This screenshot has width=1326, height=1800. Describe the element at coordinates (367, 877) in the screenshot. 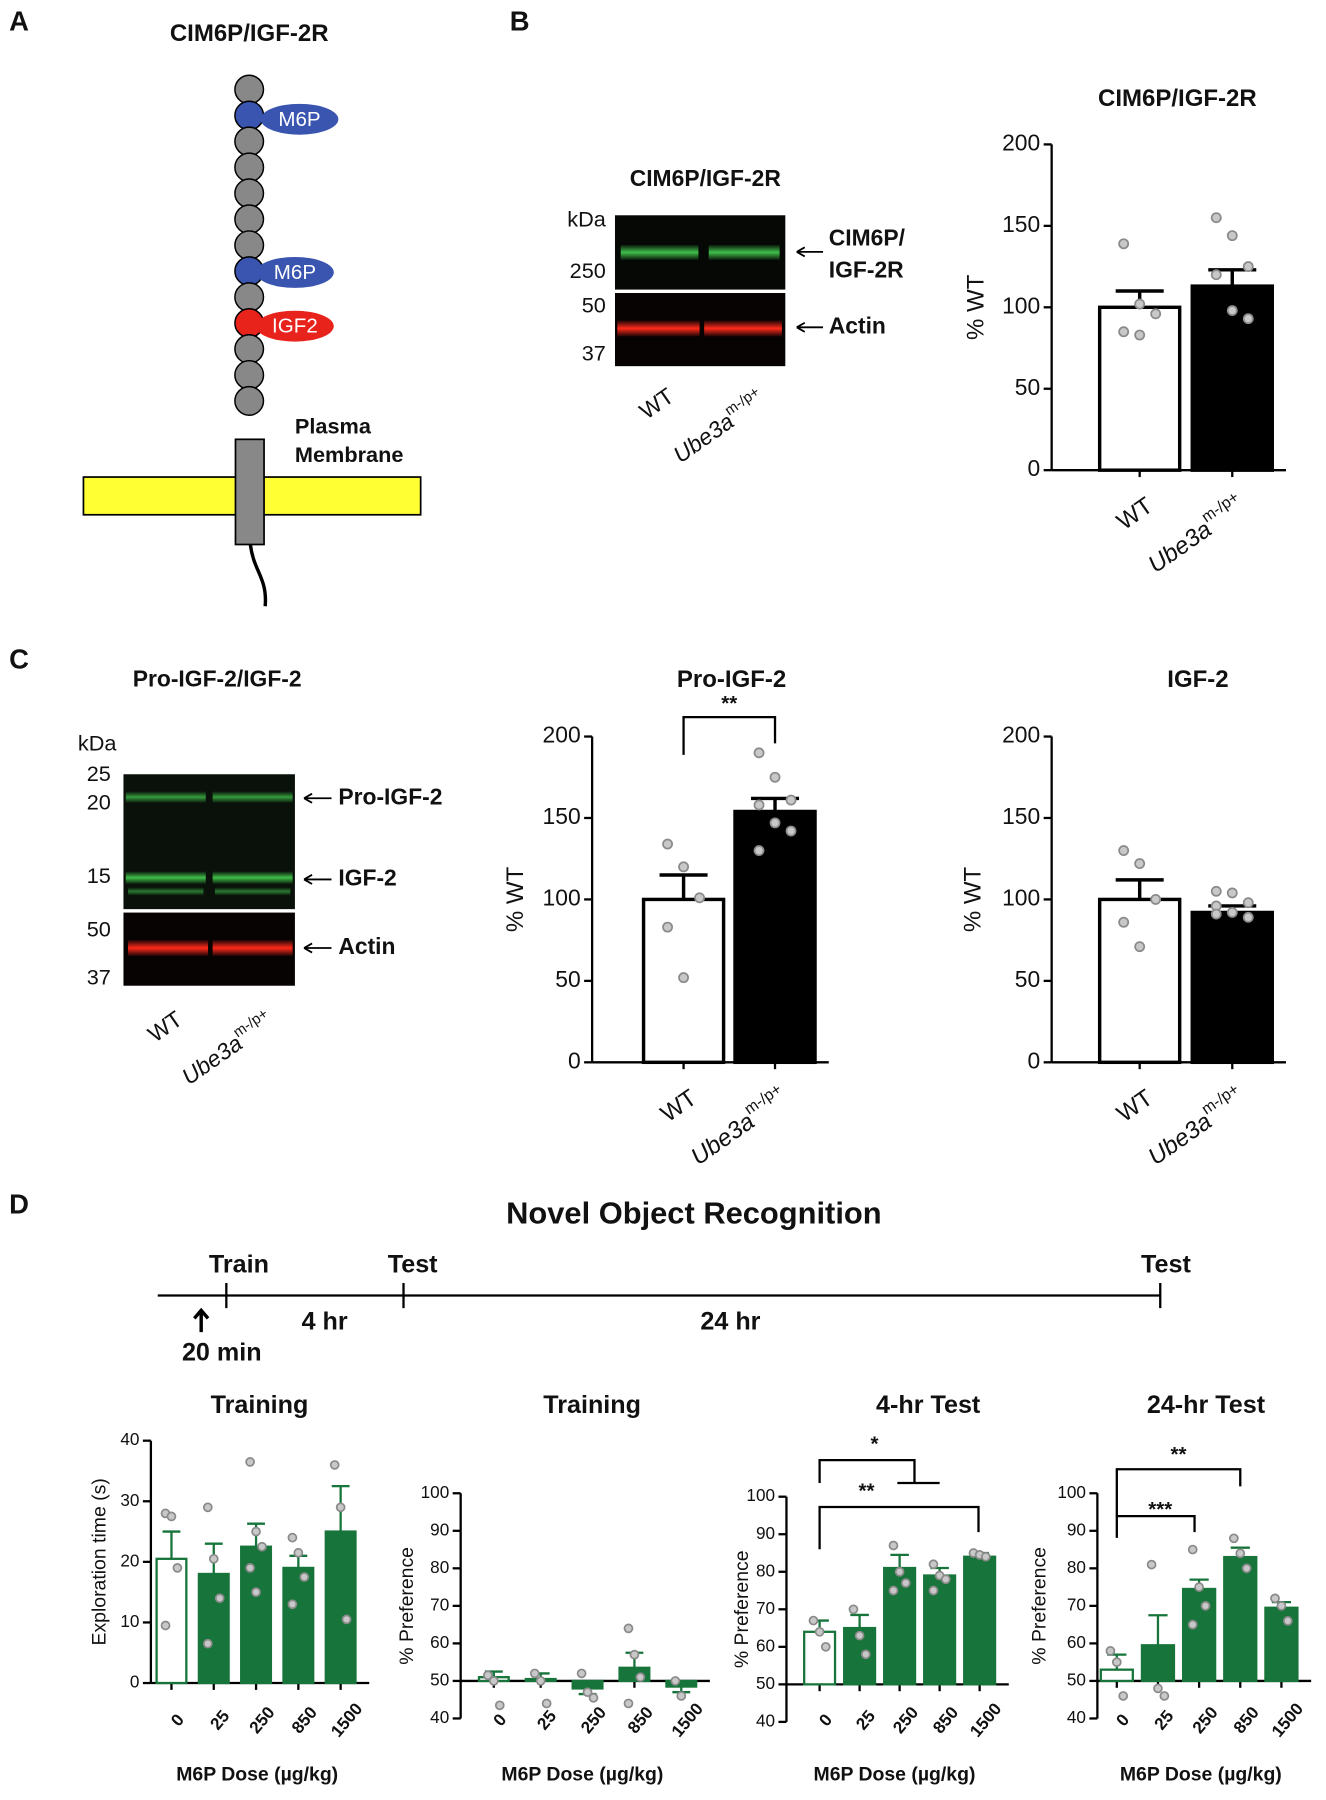

I see `band-label: IGF-2` at that location.